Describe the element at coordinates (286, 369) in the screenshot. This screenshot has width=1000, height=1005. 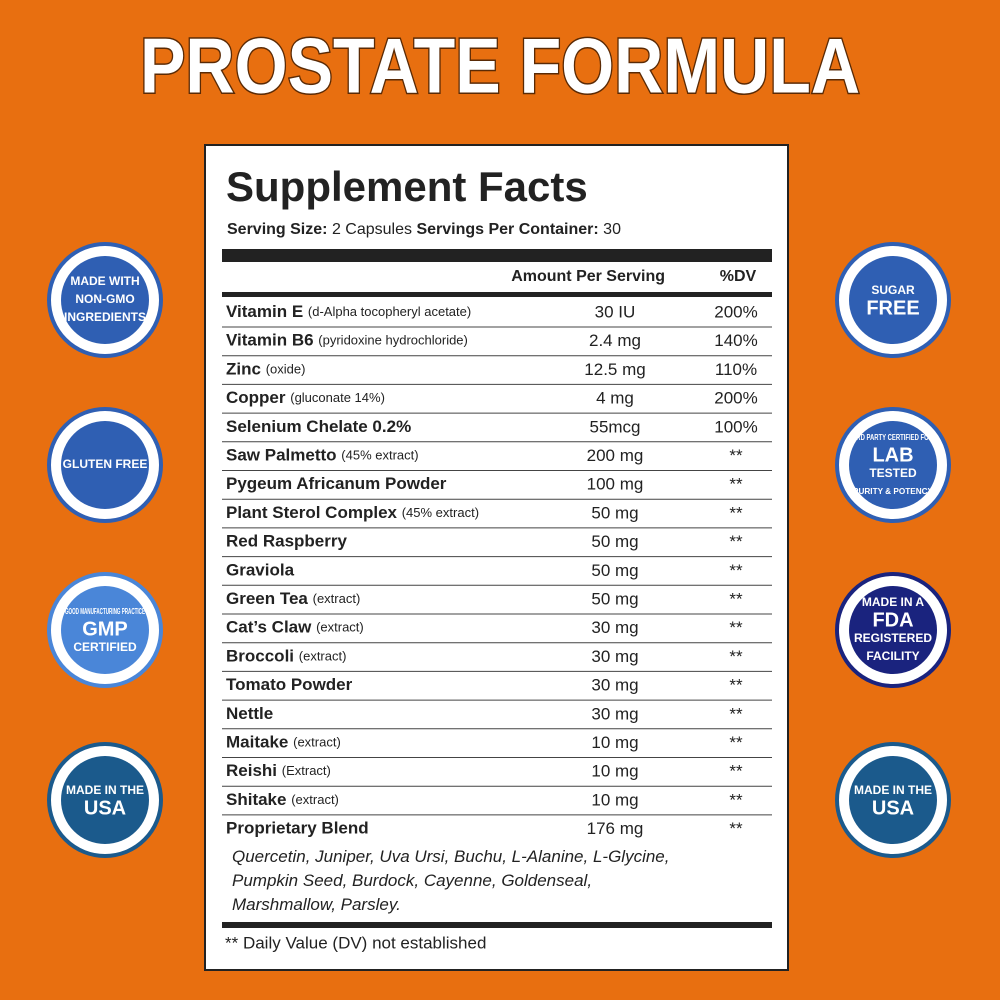
I see `nutrient-note: (oxide)` at that location.